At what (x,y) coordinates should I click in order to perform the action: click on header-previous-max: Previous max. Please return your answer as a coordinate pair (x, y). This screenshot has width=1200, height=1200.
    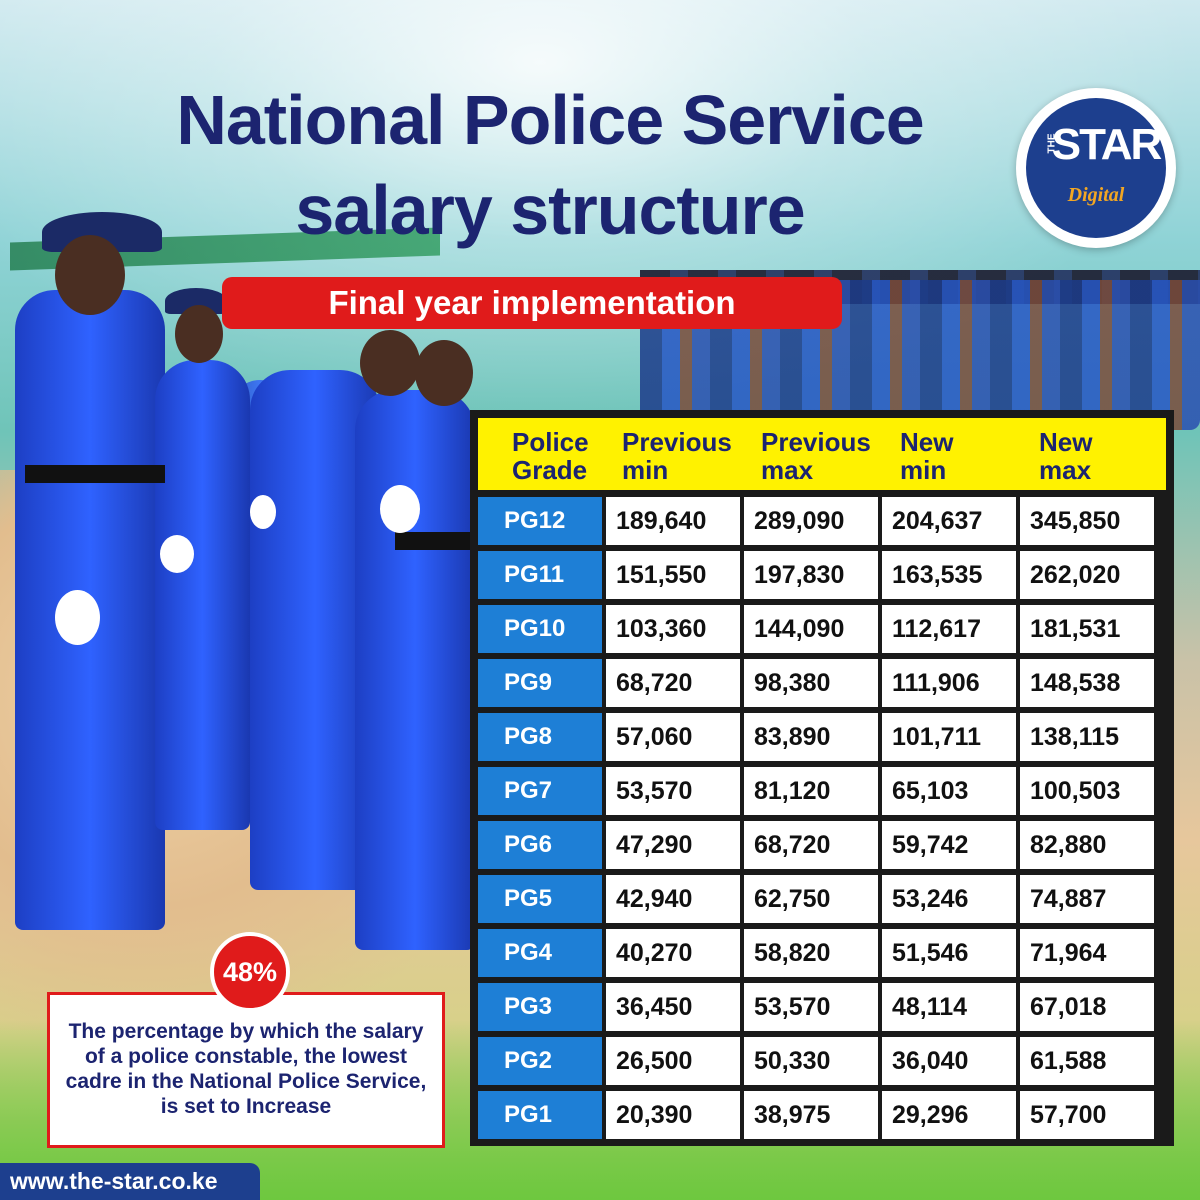
    Looking at the image, I should click on (816, 456).